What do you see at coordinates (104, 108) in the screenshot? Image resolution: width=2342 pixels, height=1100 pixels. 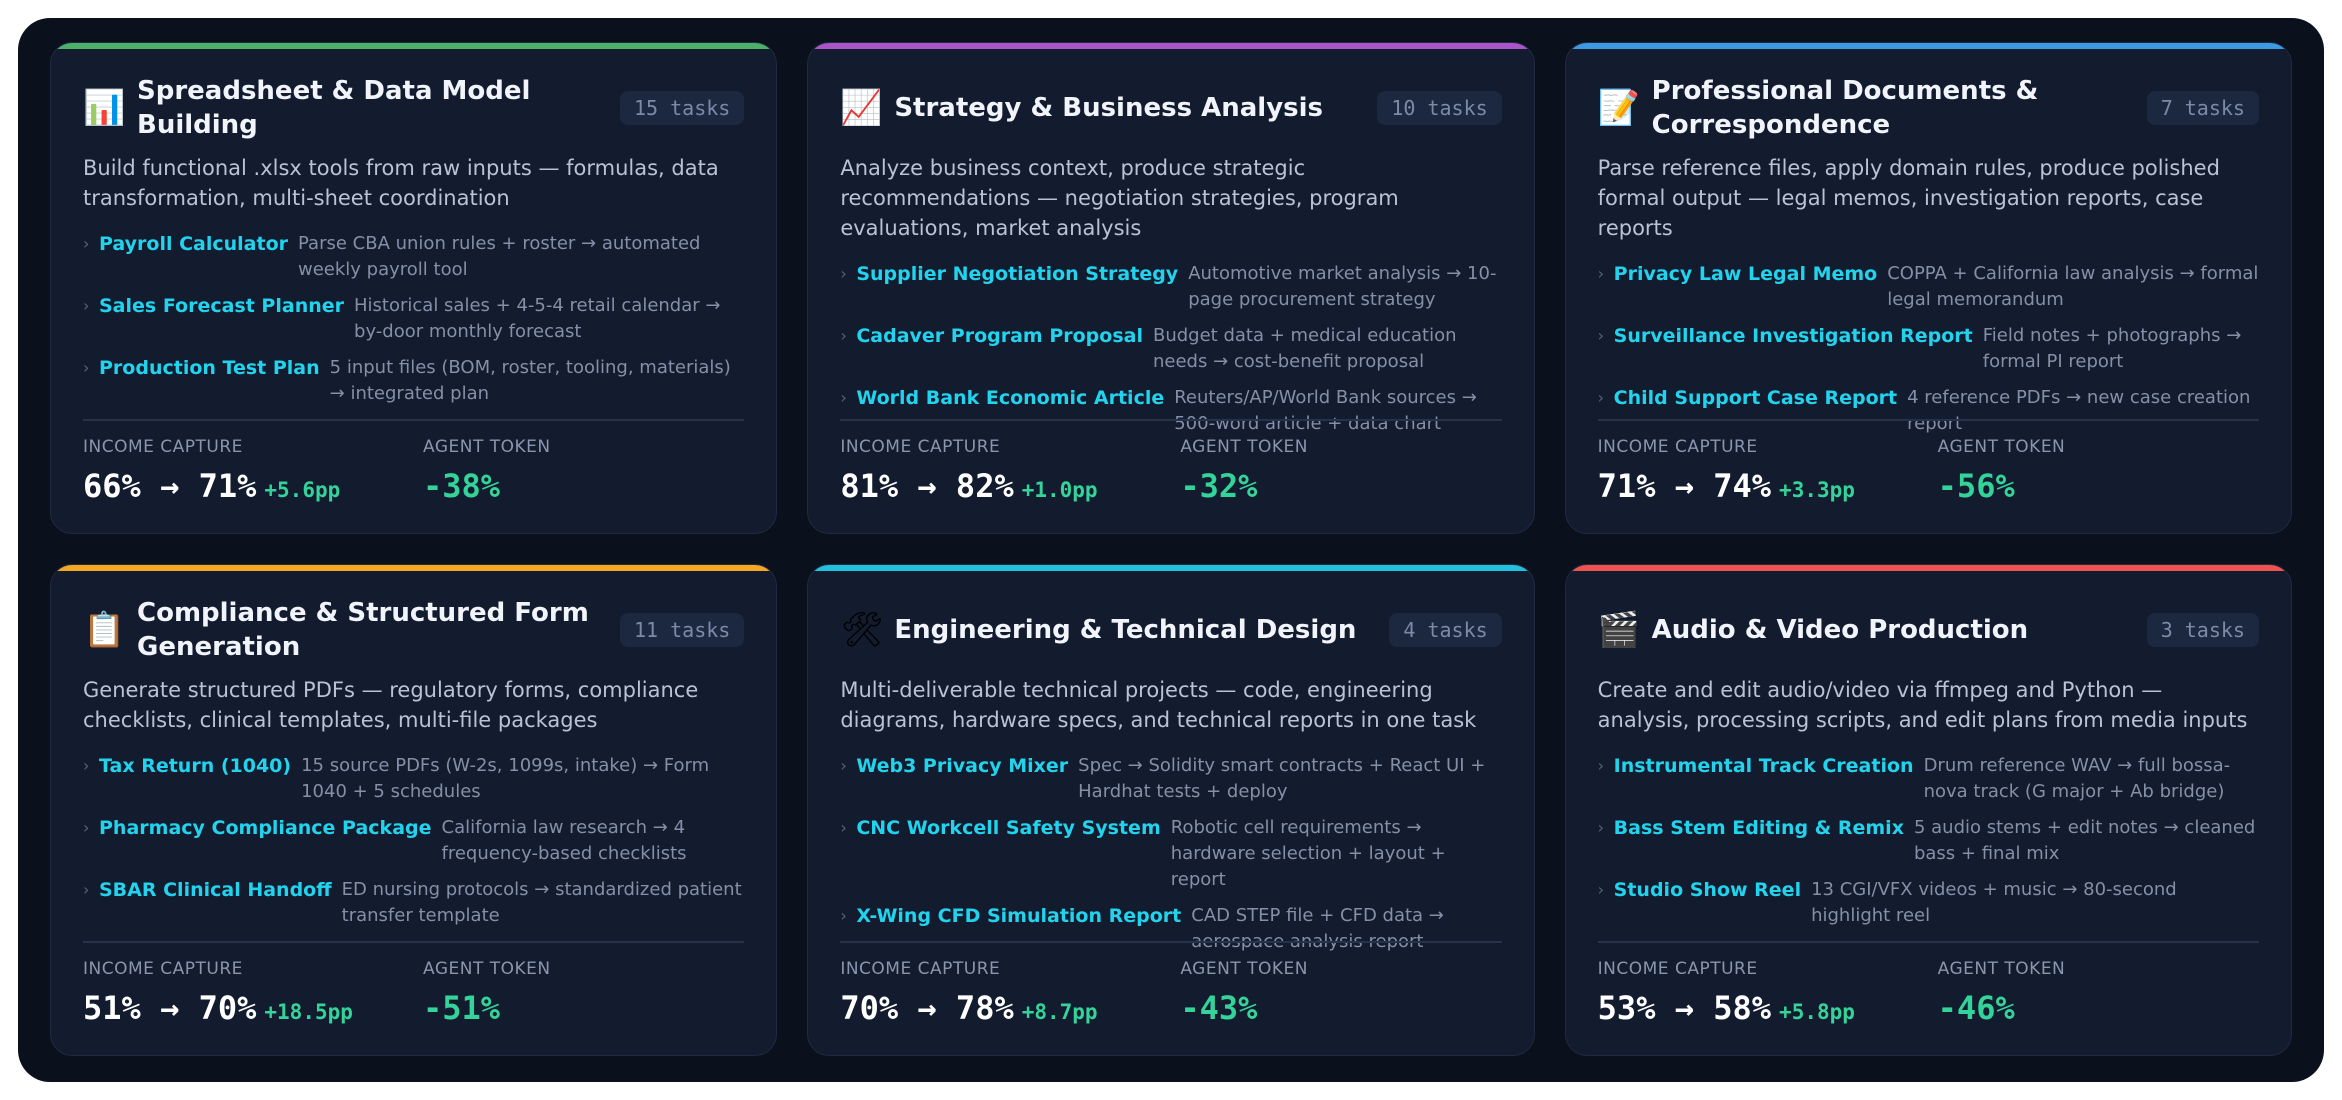 I see `bar-chart-icon: 📊` at bounding box center [104, 108].